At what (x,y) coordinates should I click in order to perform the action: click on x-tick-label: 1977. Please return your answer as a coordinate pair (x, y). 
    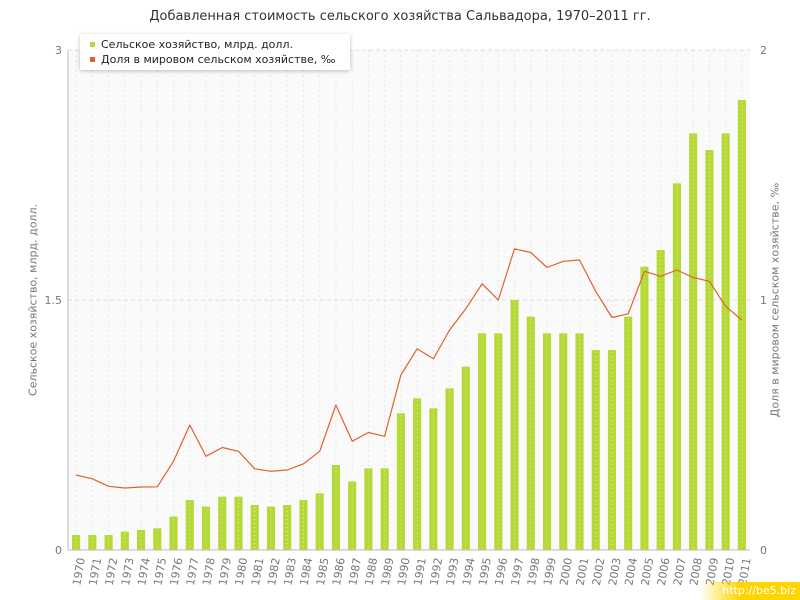
    Looking at the image, I should click on (193, 572).